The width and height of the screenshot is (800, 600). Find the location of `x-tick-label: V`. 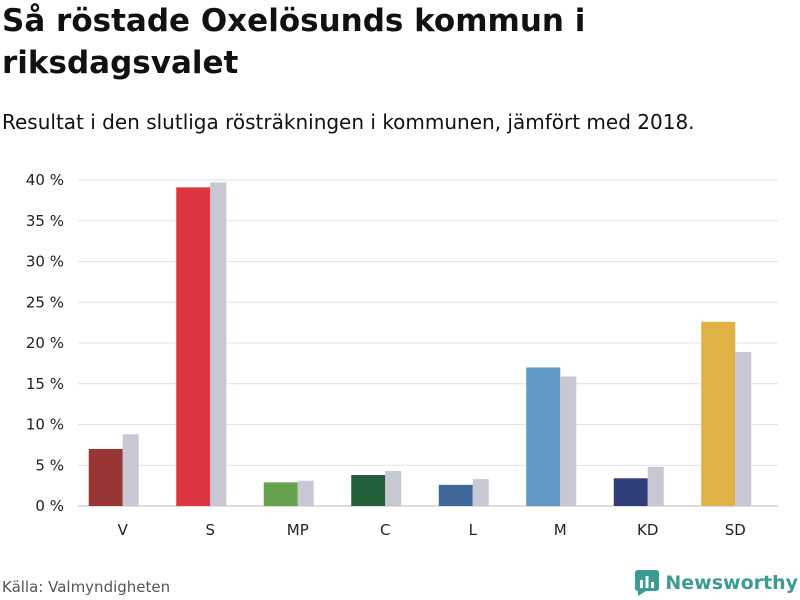

x-tick-label: V is located at coordinates (123, 530).